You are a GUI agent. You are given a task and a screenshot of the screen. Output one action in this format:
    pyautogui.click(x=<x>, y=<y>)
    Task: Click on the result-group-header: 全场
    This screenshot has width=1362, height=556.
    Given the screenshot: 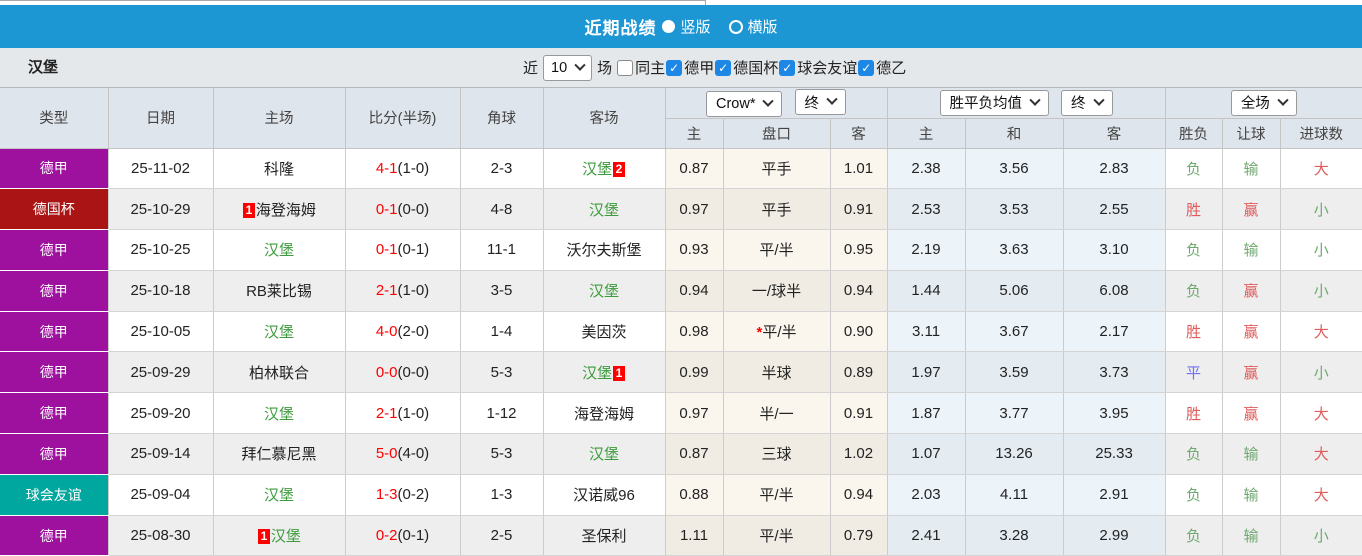 What is the action you would take?
    pyautogui.click(x=1263, y=103)
    